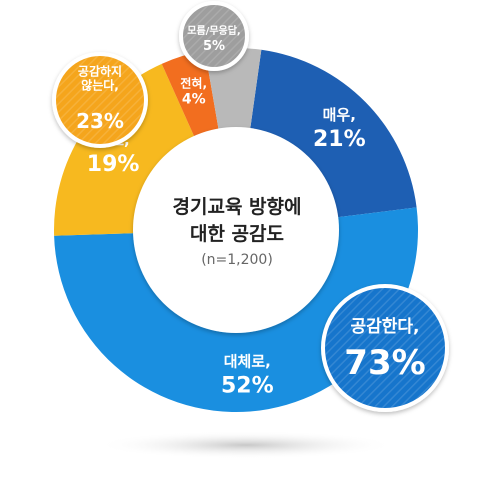 This screenshot has width=500, height=478. Describe the element at coordinates (339, 115) in the screenshot. I see `slice-name-label: 매우,` at that location.